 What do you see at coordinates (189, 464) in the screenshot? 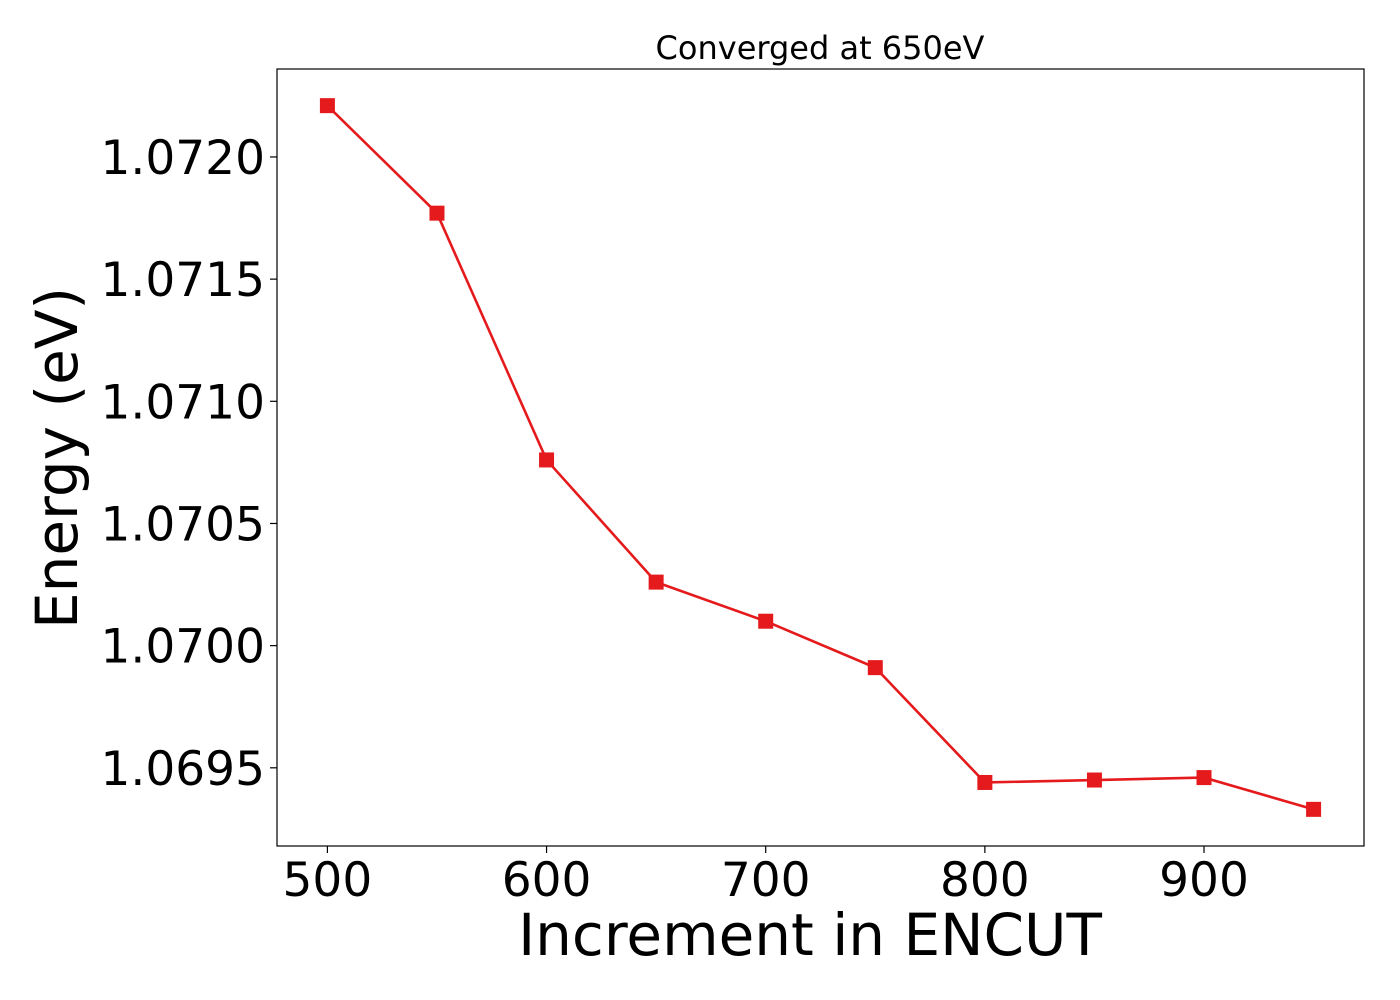
I see `y-axis: 1.0695 1.0700 1.0705 1.0710 1.0715 1.0720` at bounding box center [189, 464].